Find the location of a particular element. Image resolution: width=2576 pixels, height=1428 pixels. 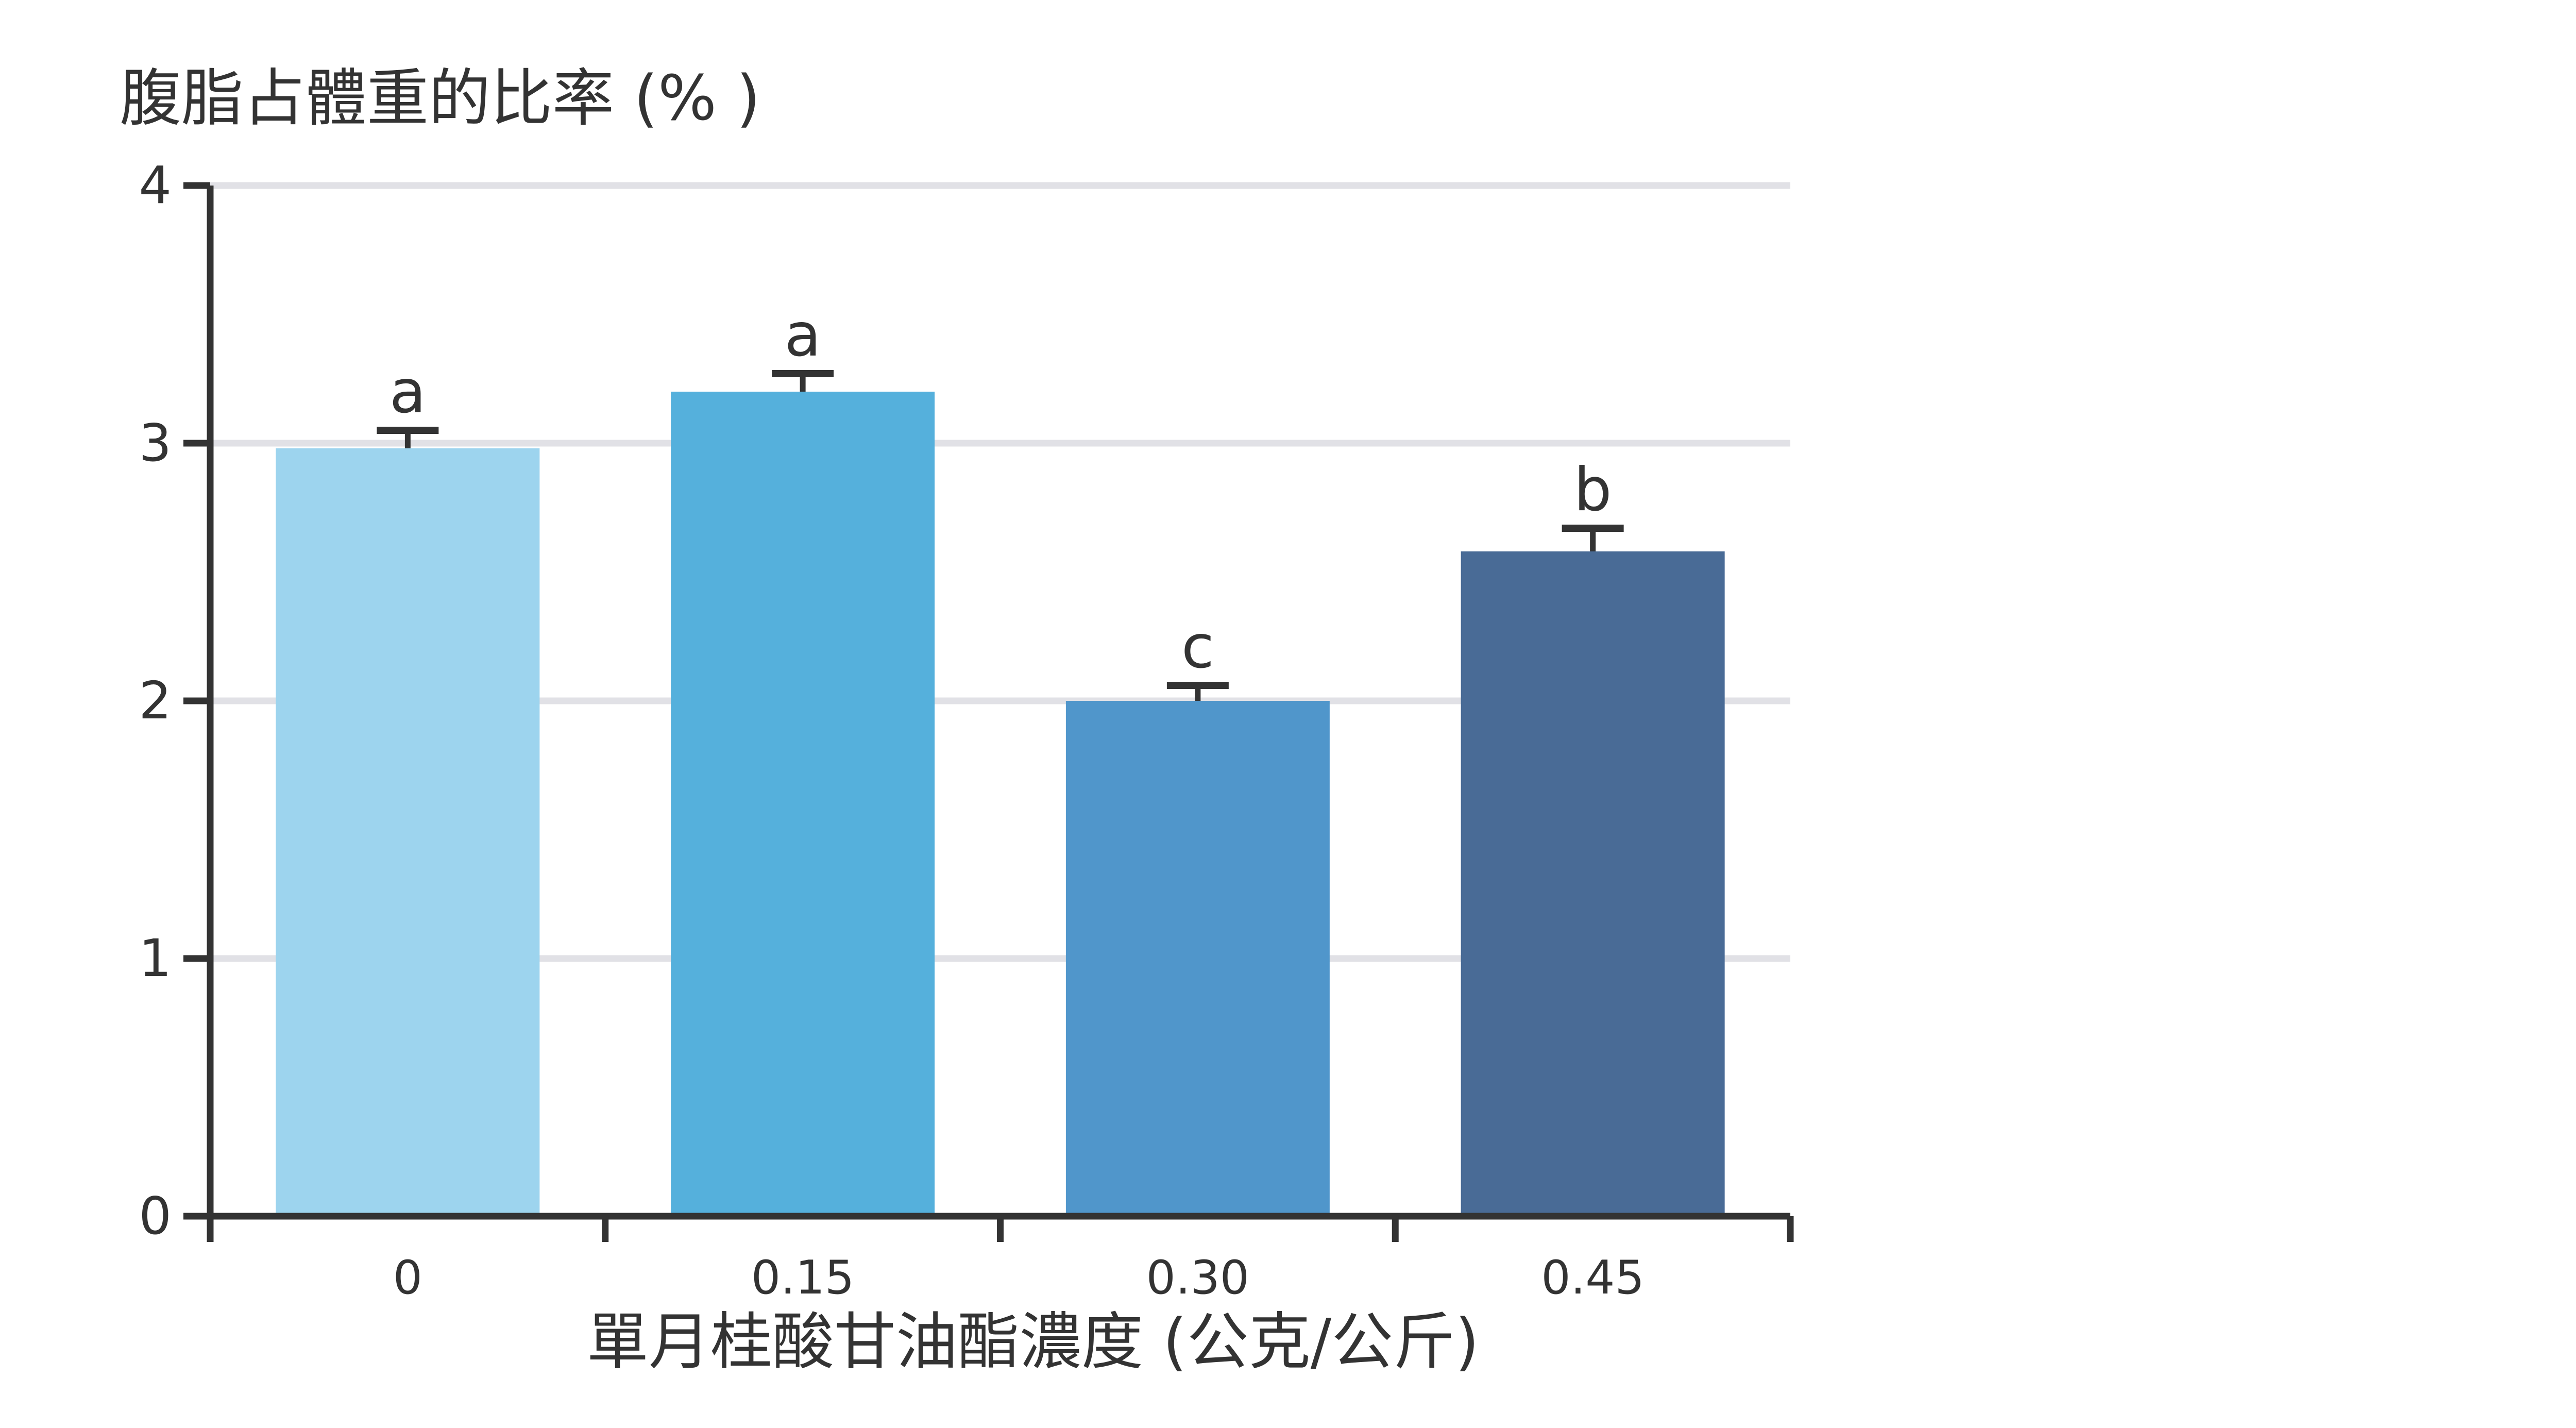

significance-letter: c is located at coordinates (1197, 647).